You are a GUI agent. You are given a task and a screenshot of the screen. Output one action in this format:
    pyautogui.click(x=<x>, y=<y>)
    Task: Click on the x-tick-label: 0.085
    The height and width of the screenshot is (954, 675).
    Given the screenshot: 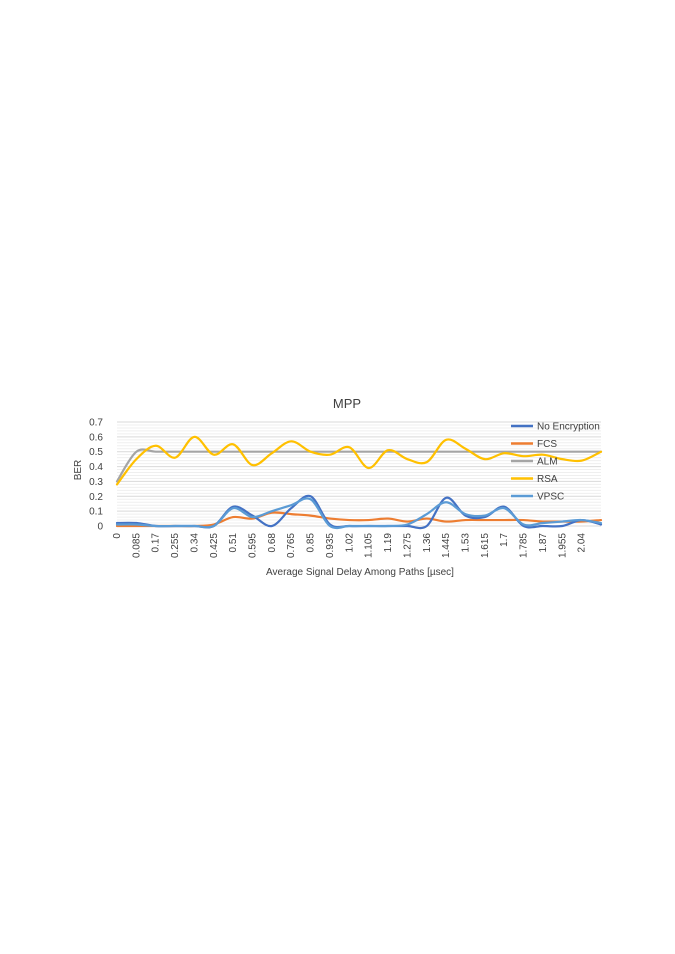 What is the action you would take?
    pyautogui.click(x=136, y=545)
    